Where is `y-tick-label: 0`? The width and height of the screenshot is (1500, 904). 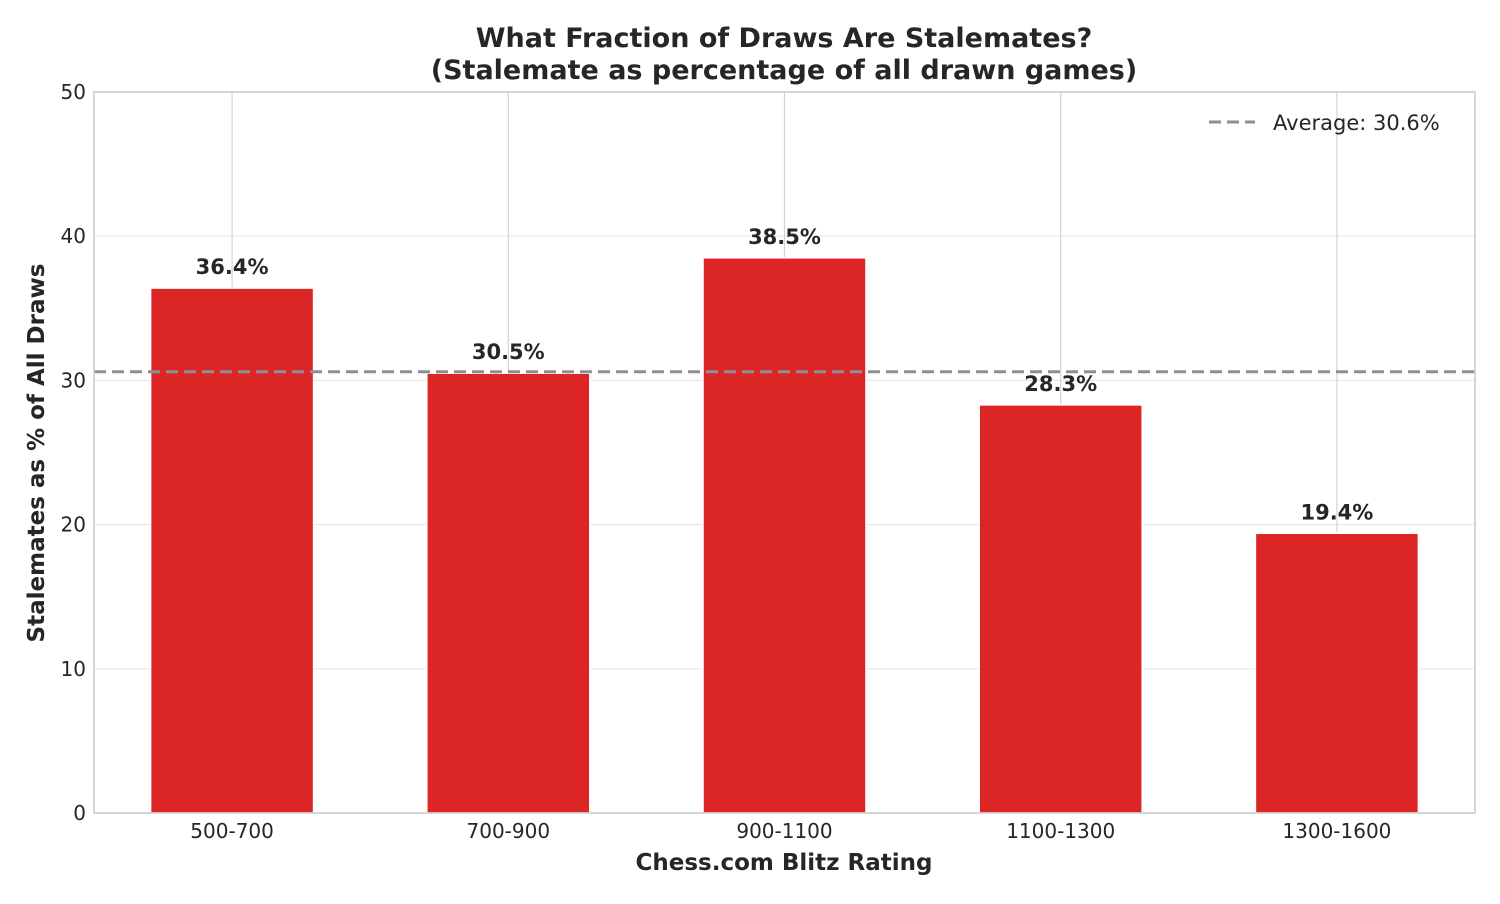
y-tick-label: 0 is located at coordinates (79, 813).